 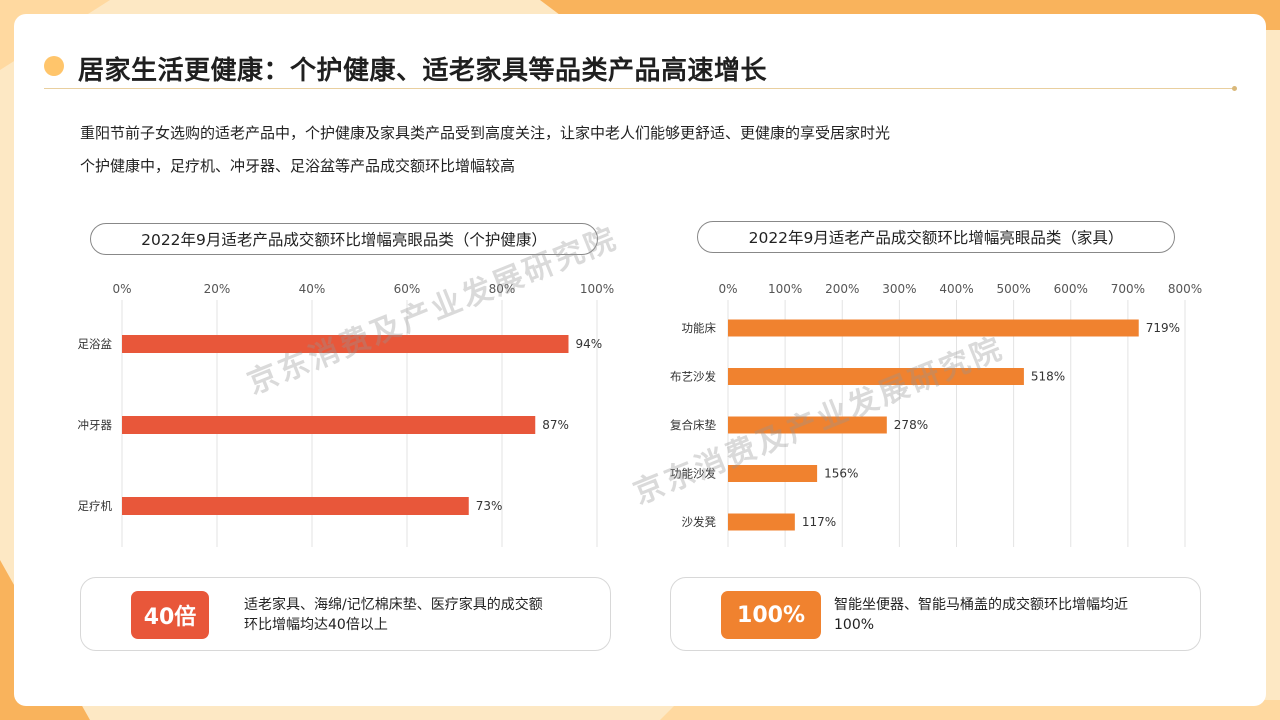 I want to click on callout-text: 智能坐便器、智能马桶盖的成交额环比增幅均近100%, so click(x=981, y=615).